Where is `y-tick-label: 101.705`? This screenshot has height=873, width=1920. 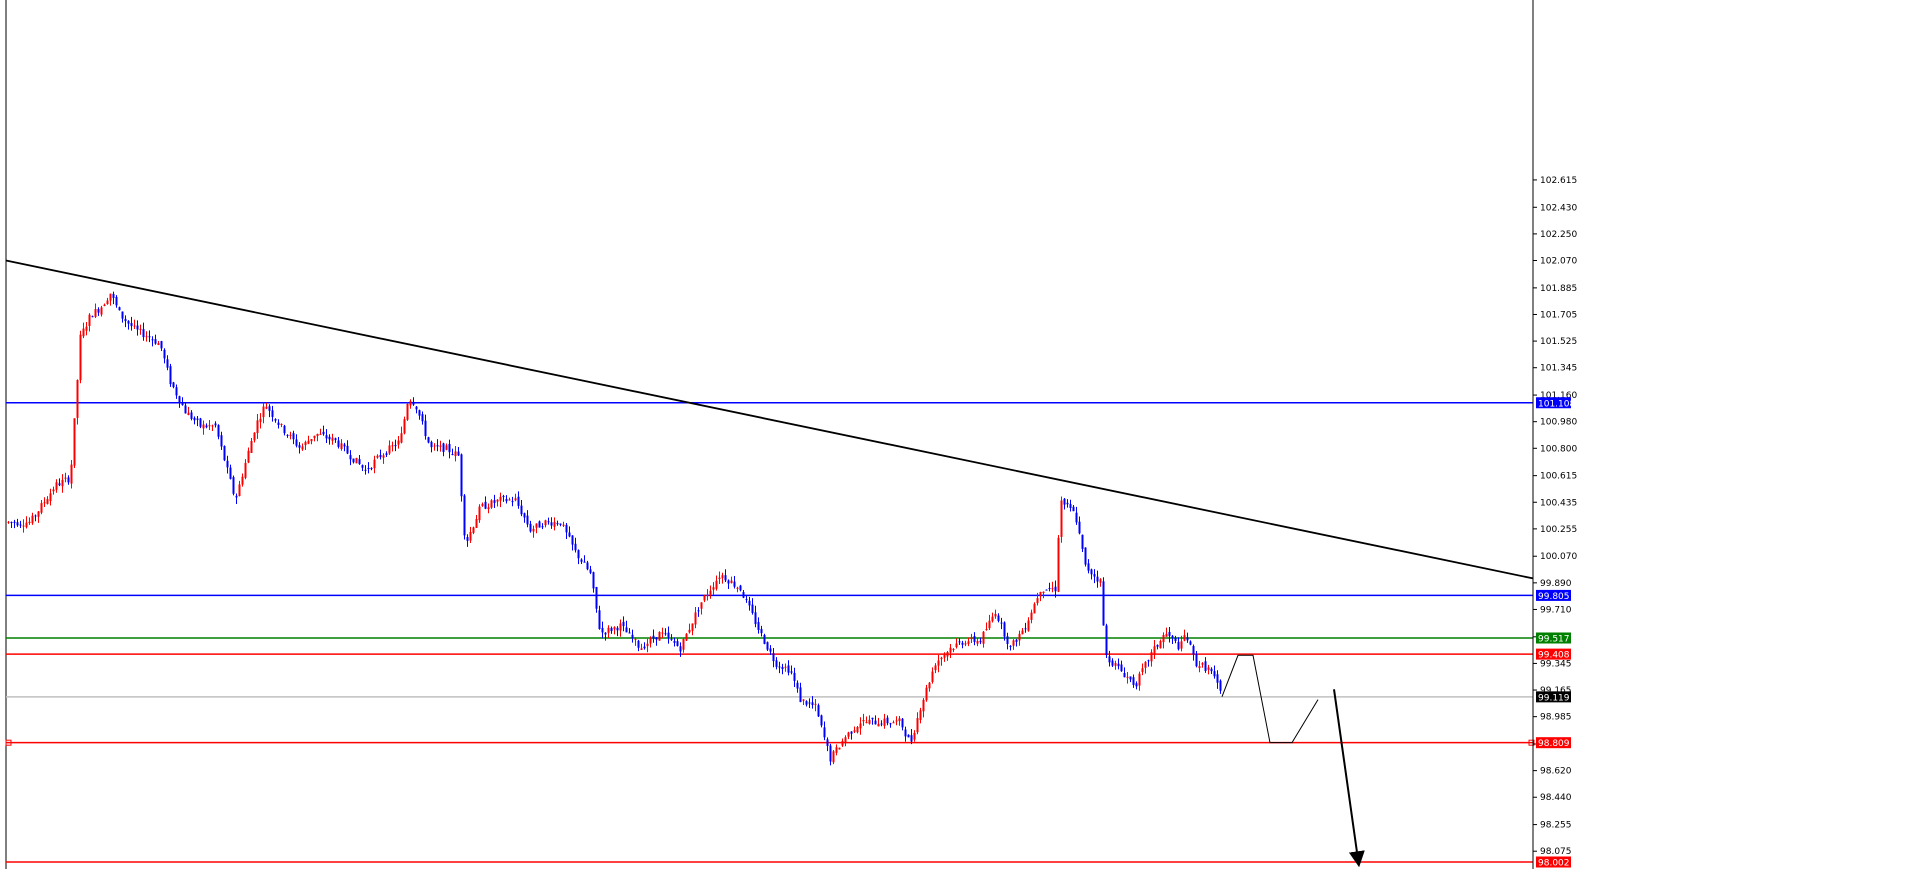 y-tick-label: 101.705 is located at coordinates (1558, 315).